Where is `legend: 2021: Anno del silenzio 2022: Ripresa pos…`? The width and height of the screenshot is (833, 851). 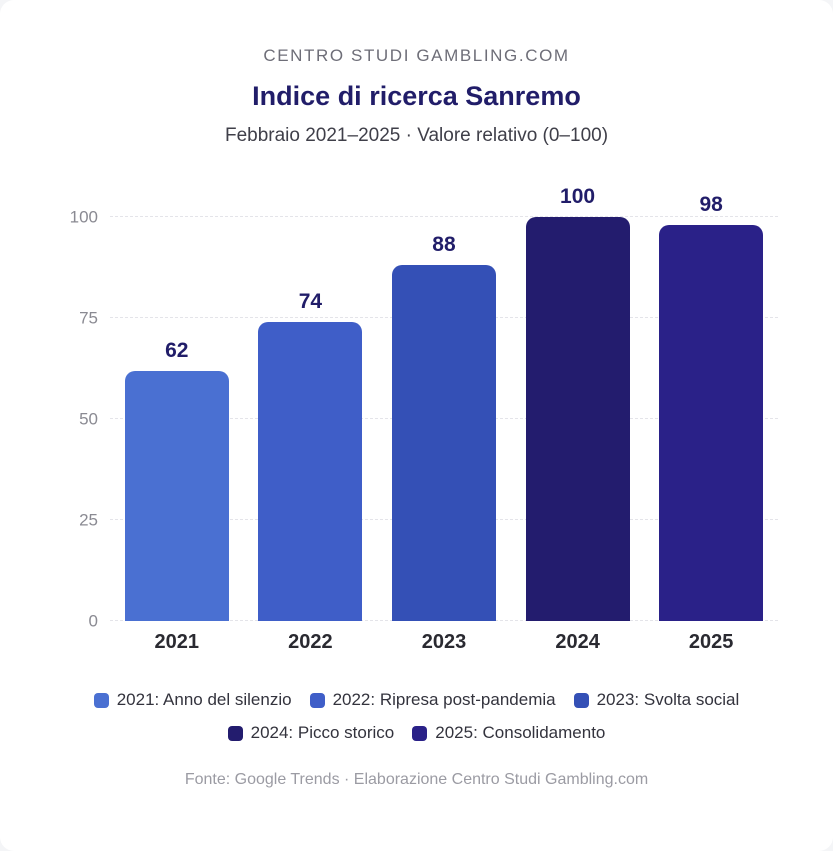
legend: 2021: Anno del silenzio 2022: Ripresa pos… is located at coordinates (417, 716).